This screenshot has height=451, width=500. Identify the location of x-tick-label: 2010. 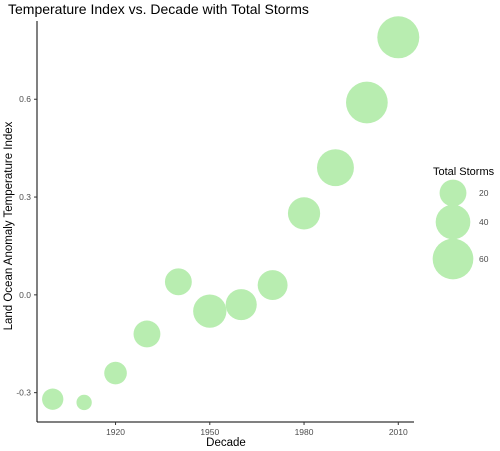
(398, 432).